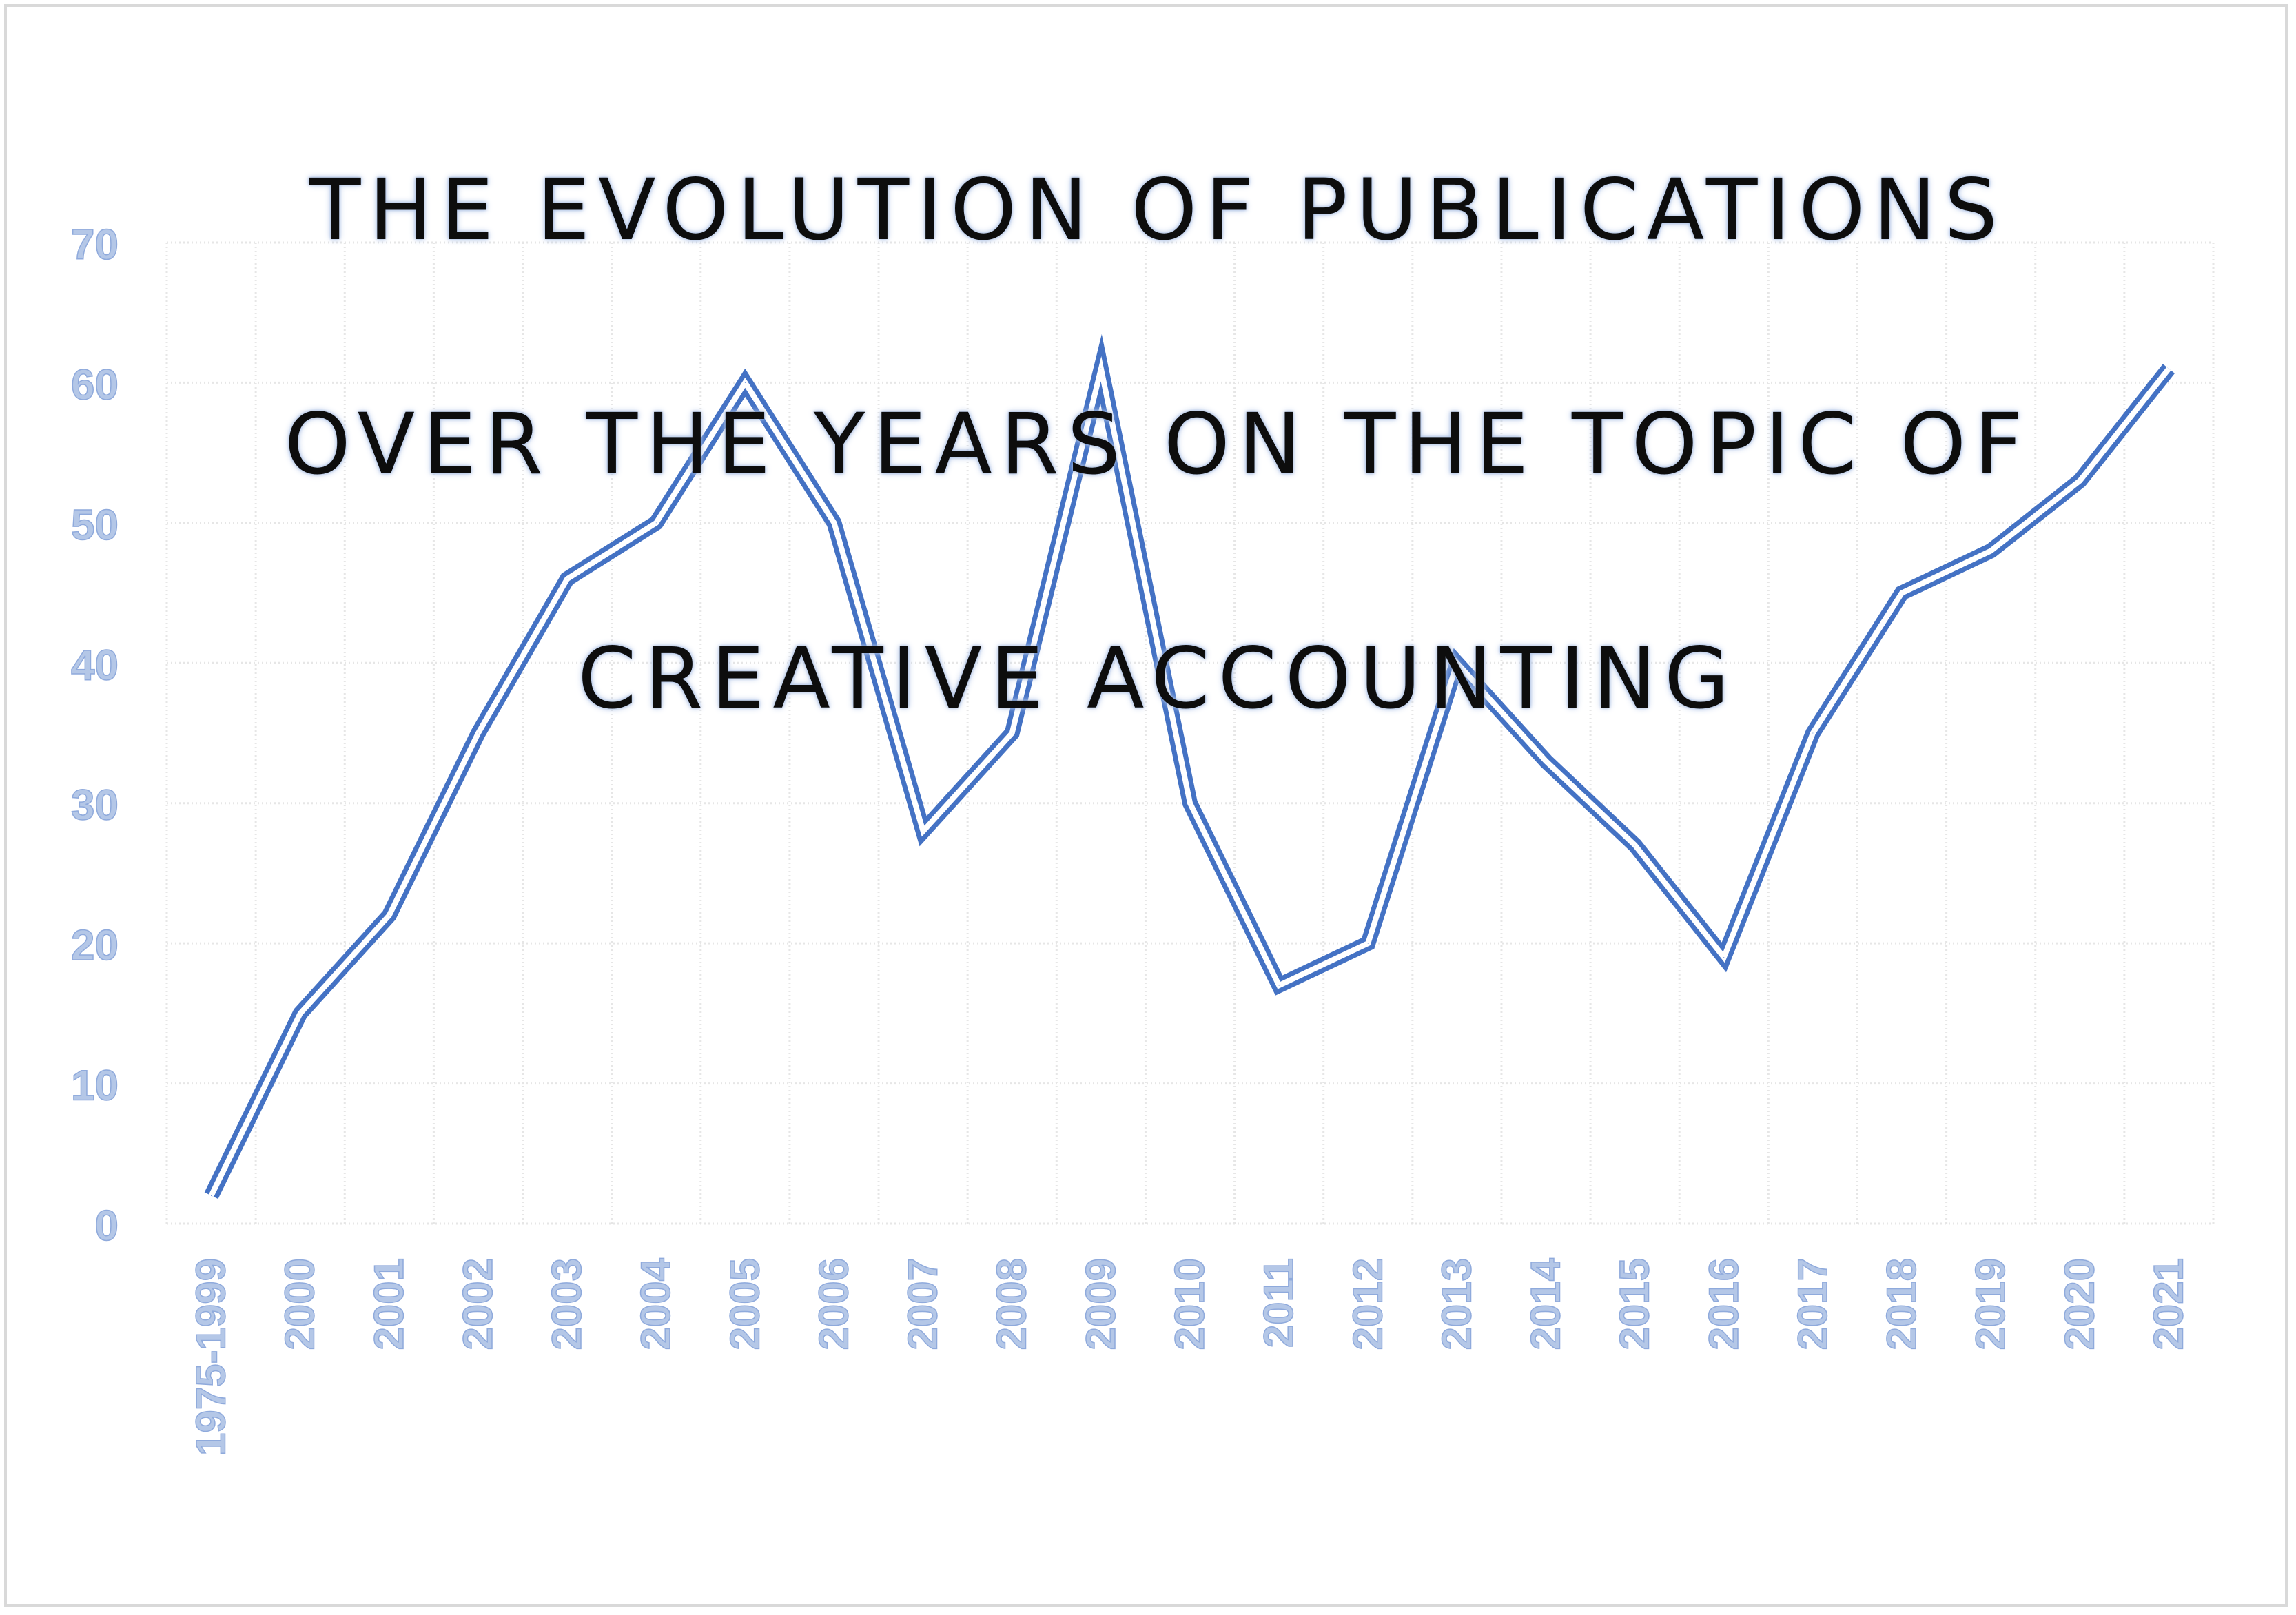  What do you see at coordinates (656, 1303) in the screenshot?
I see `x-tick-label: 2004` at bounding box center [656, 1303].